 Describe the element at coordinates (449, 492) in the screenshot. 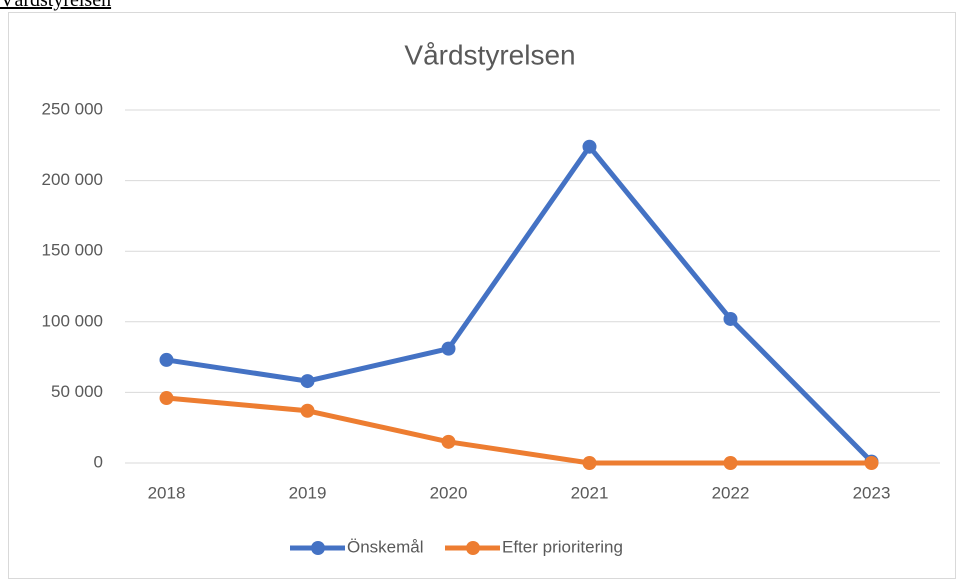

I see `x-tick-label: 2020` at that location.